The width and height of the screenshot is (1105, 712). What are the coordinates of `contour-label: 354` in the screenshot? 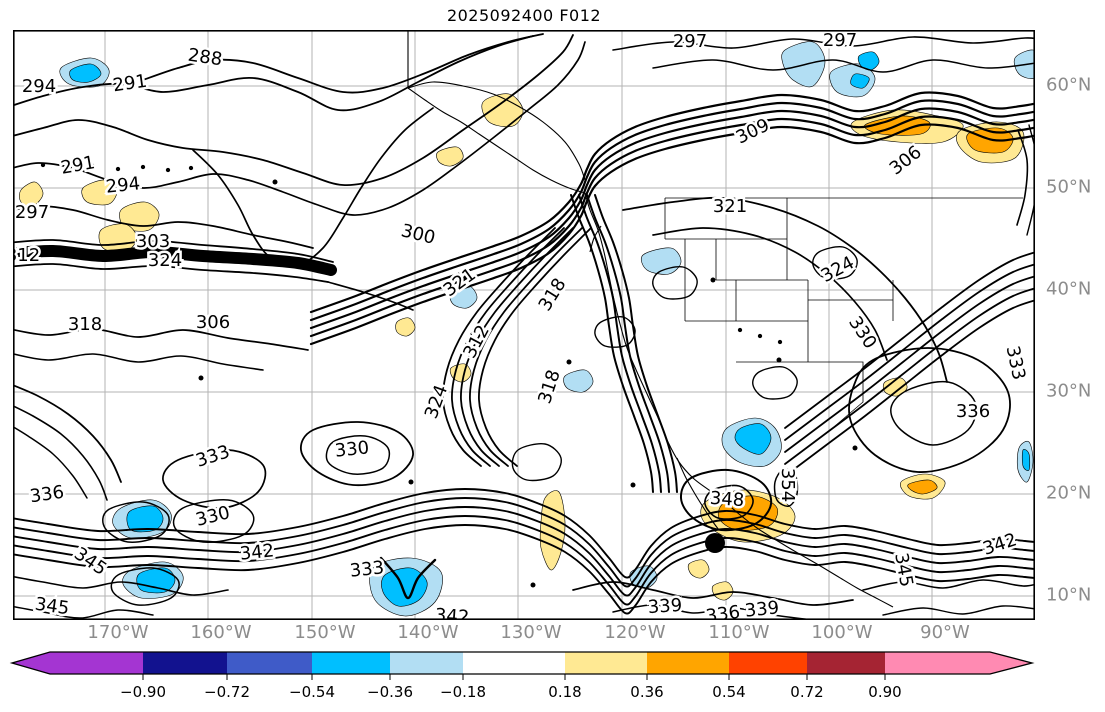 It's located at (787, 485).